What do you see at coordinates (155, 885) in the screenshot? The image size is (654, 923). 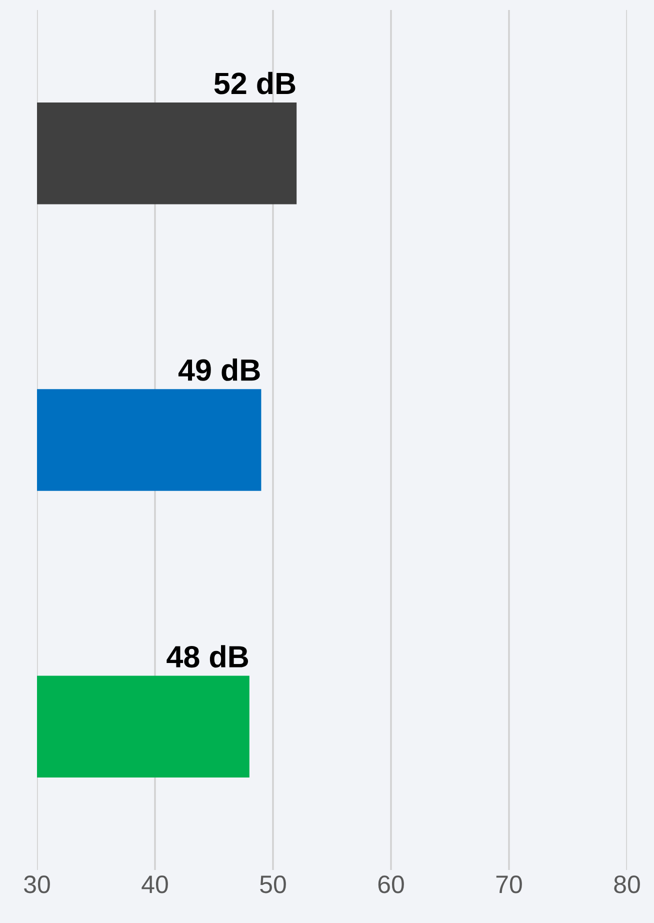 I see `x-tick-label: 40` at bounding box center [155, 885].